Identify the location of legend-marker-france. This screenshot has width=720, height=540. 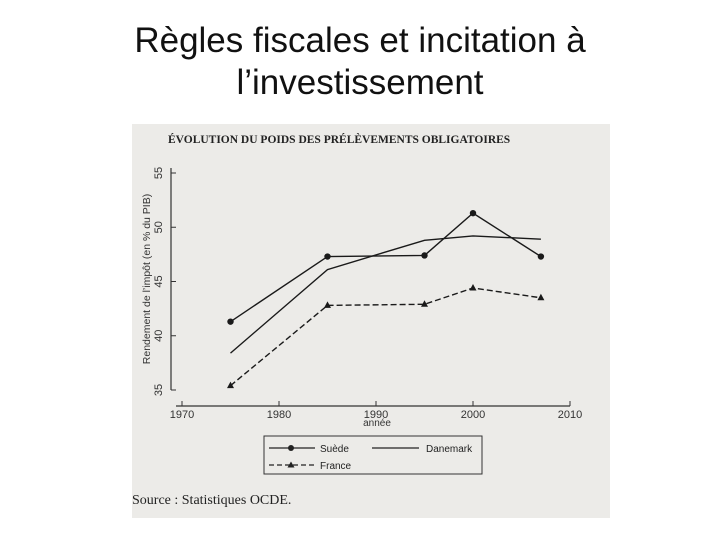
(291, 464).